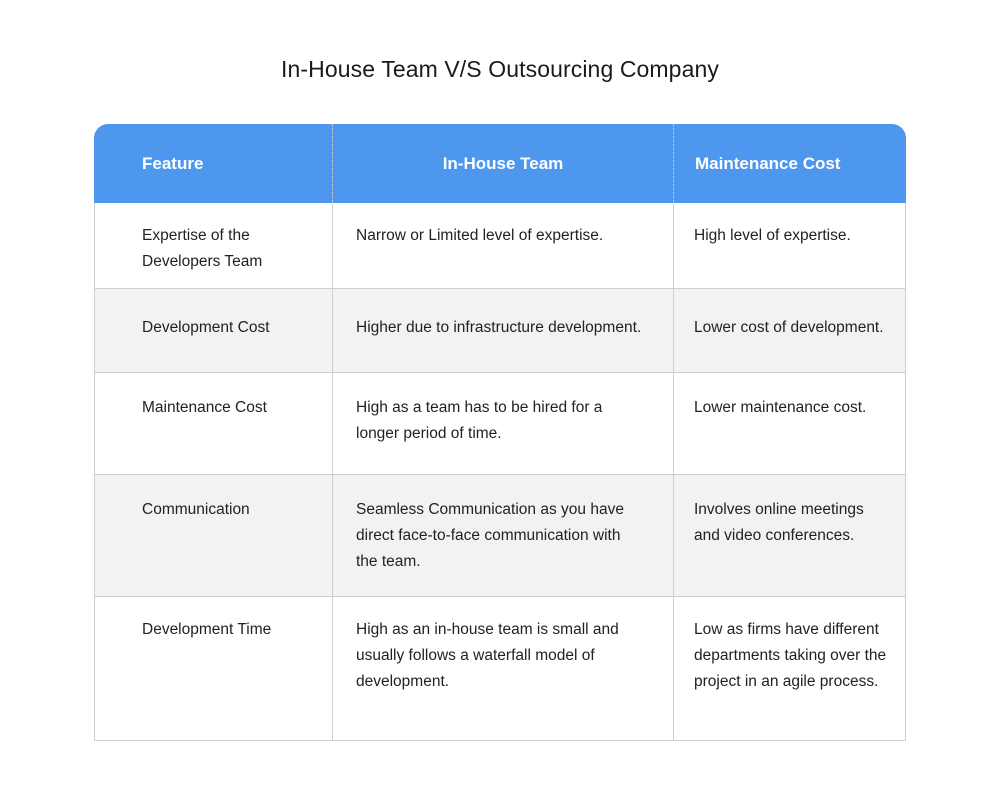  What do you see at coordinates (480, 235) in the screenshot?
I see `in-house-text: Narrow or Limited level of expertise.` at bounding box center [480, 235].